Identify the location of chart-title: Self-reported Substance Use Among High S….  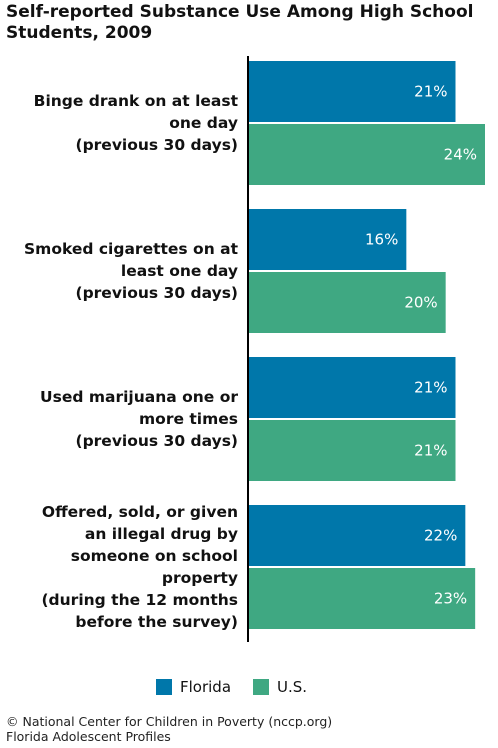
(240, 22).